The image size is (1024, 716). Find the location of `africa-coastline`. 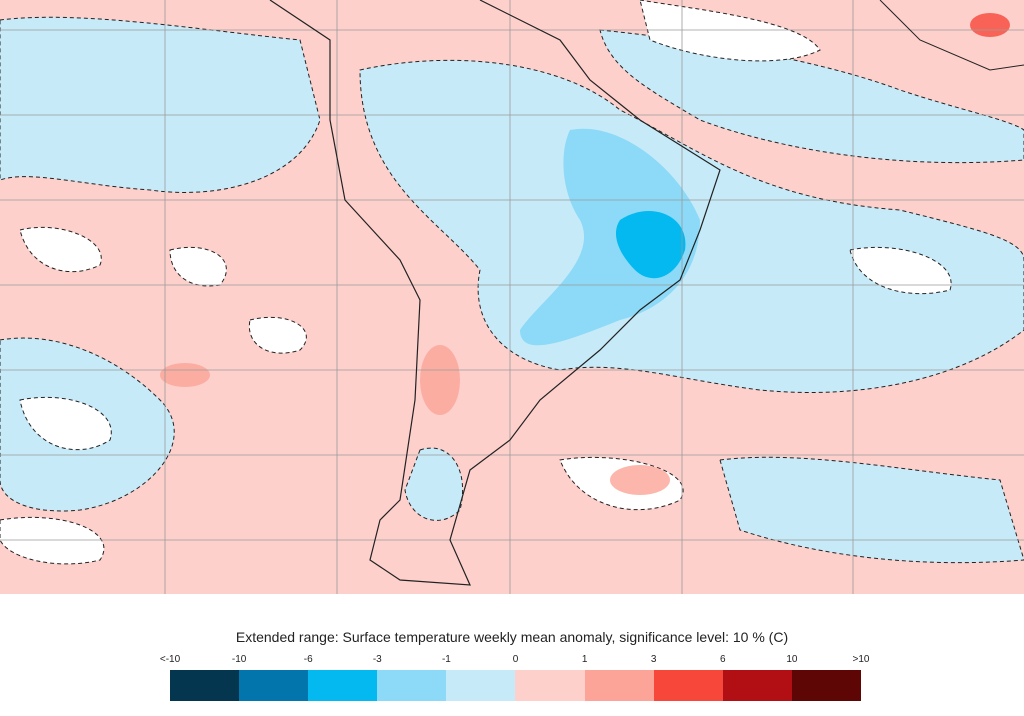

africa-coastline is located at coordinates (951, 35).